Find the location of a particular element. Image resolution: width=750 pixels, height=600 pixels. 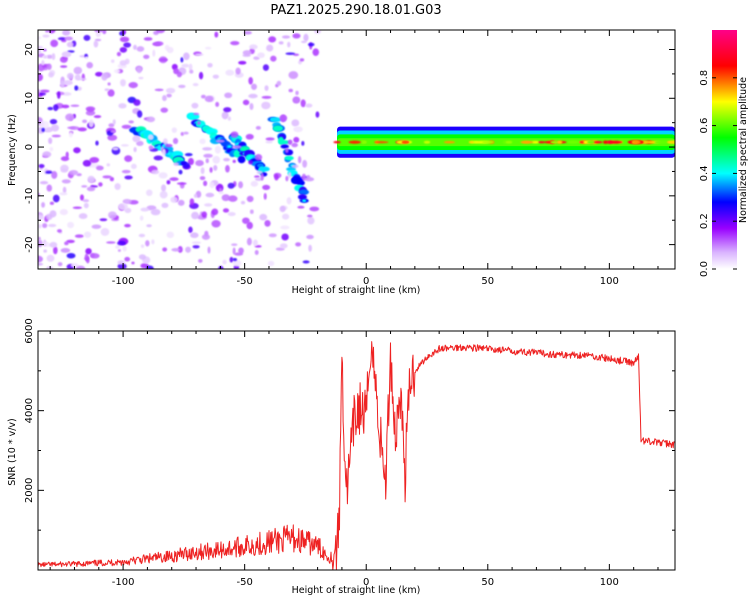

colorbar-tick-label: 0.4 is located at coordinates (704, 173).